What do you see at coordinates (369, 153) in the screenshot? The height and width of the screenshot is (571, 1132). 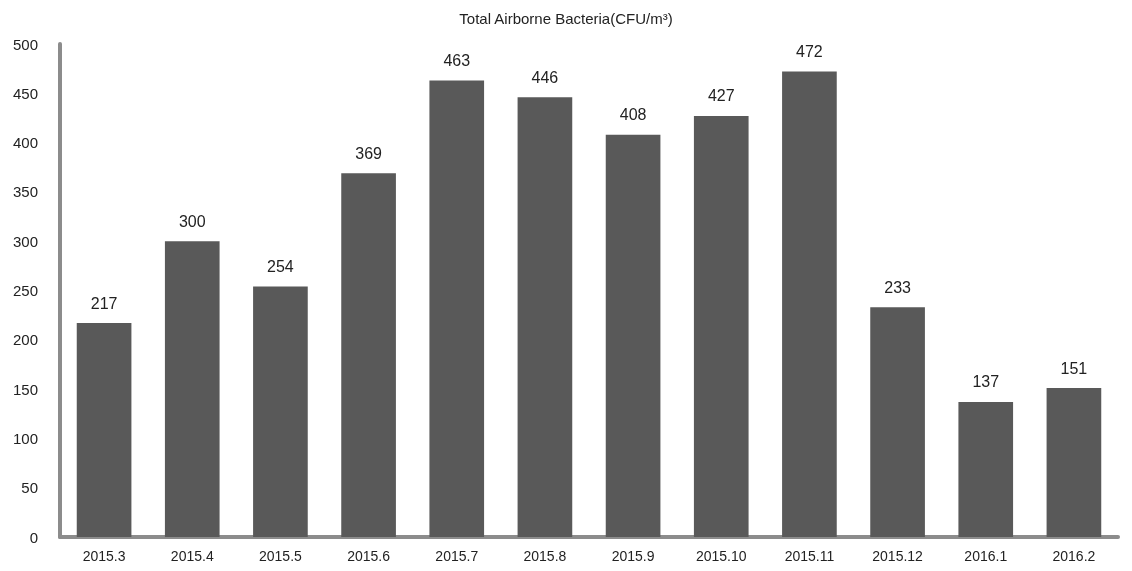 I see `data-label: 369` at bounding box center [369, 153].